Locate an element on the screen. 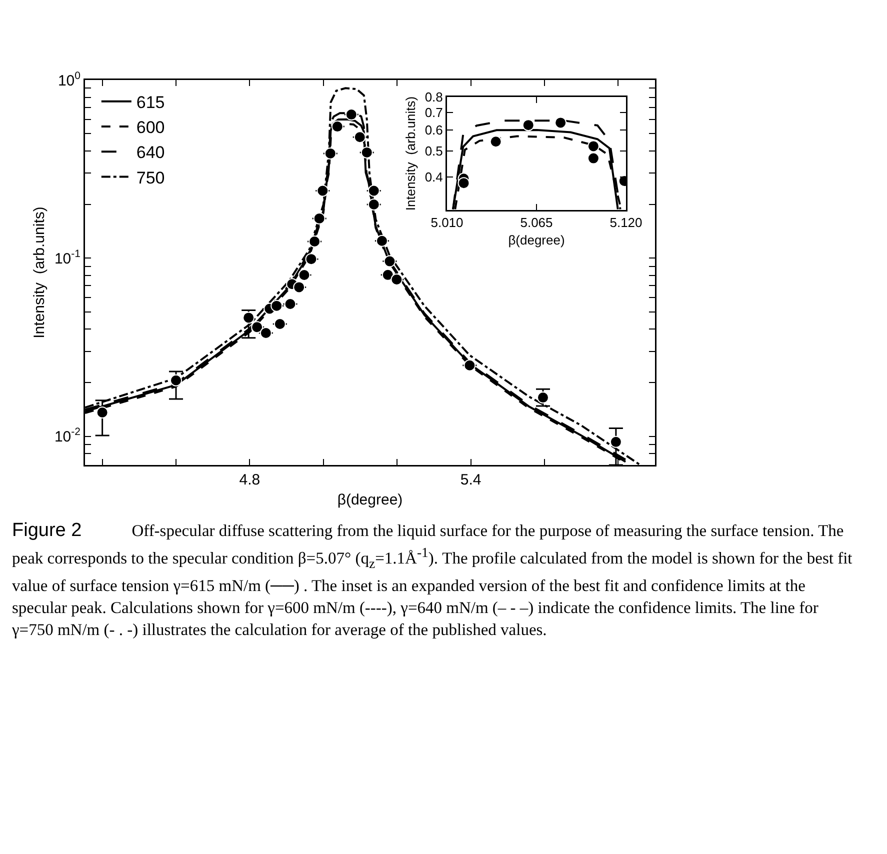 The width and height of the screenshot is (887, 854). y-tick-label: 10$^{-1}$ is located at coordinates (67, 258).